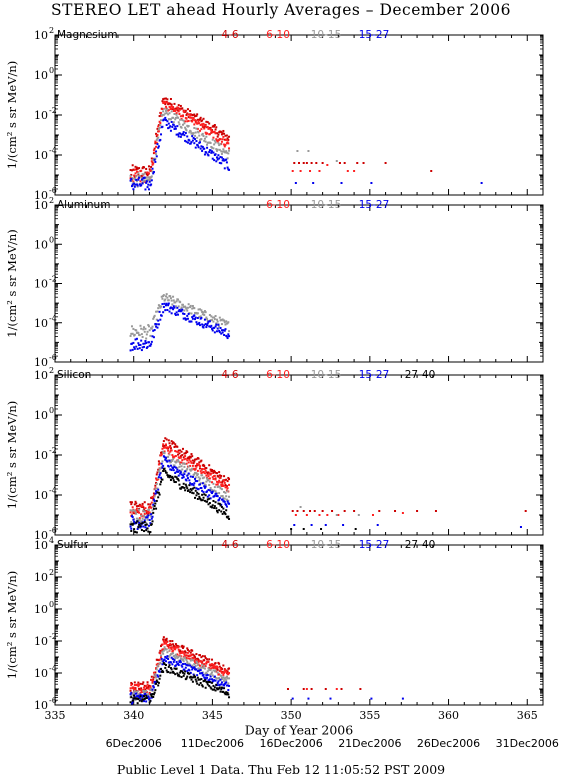 The height and width of the screenshot is (778, 562). What do you see at coordinates (41, 577) in the screenshot?
I see `y-tick-label: 10` at bounding box center [41, 577].